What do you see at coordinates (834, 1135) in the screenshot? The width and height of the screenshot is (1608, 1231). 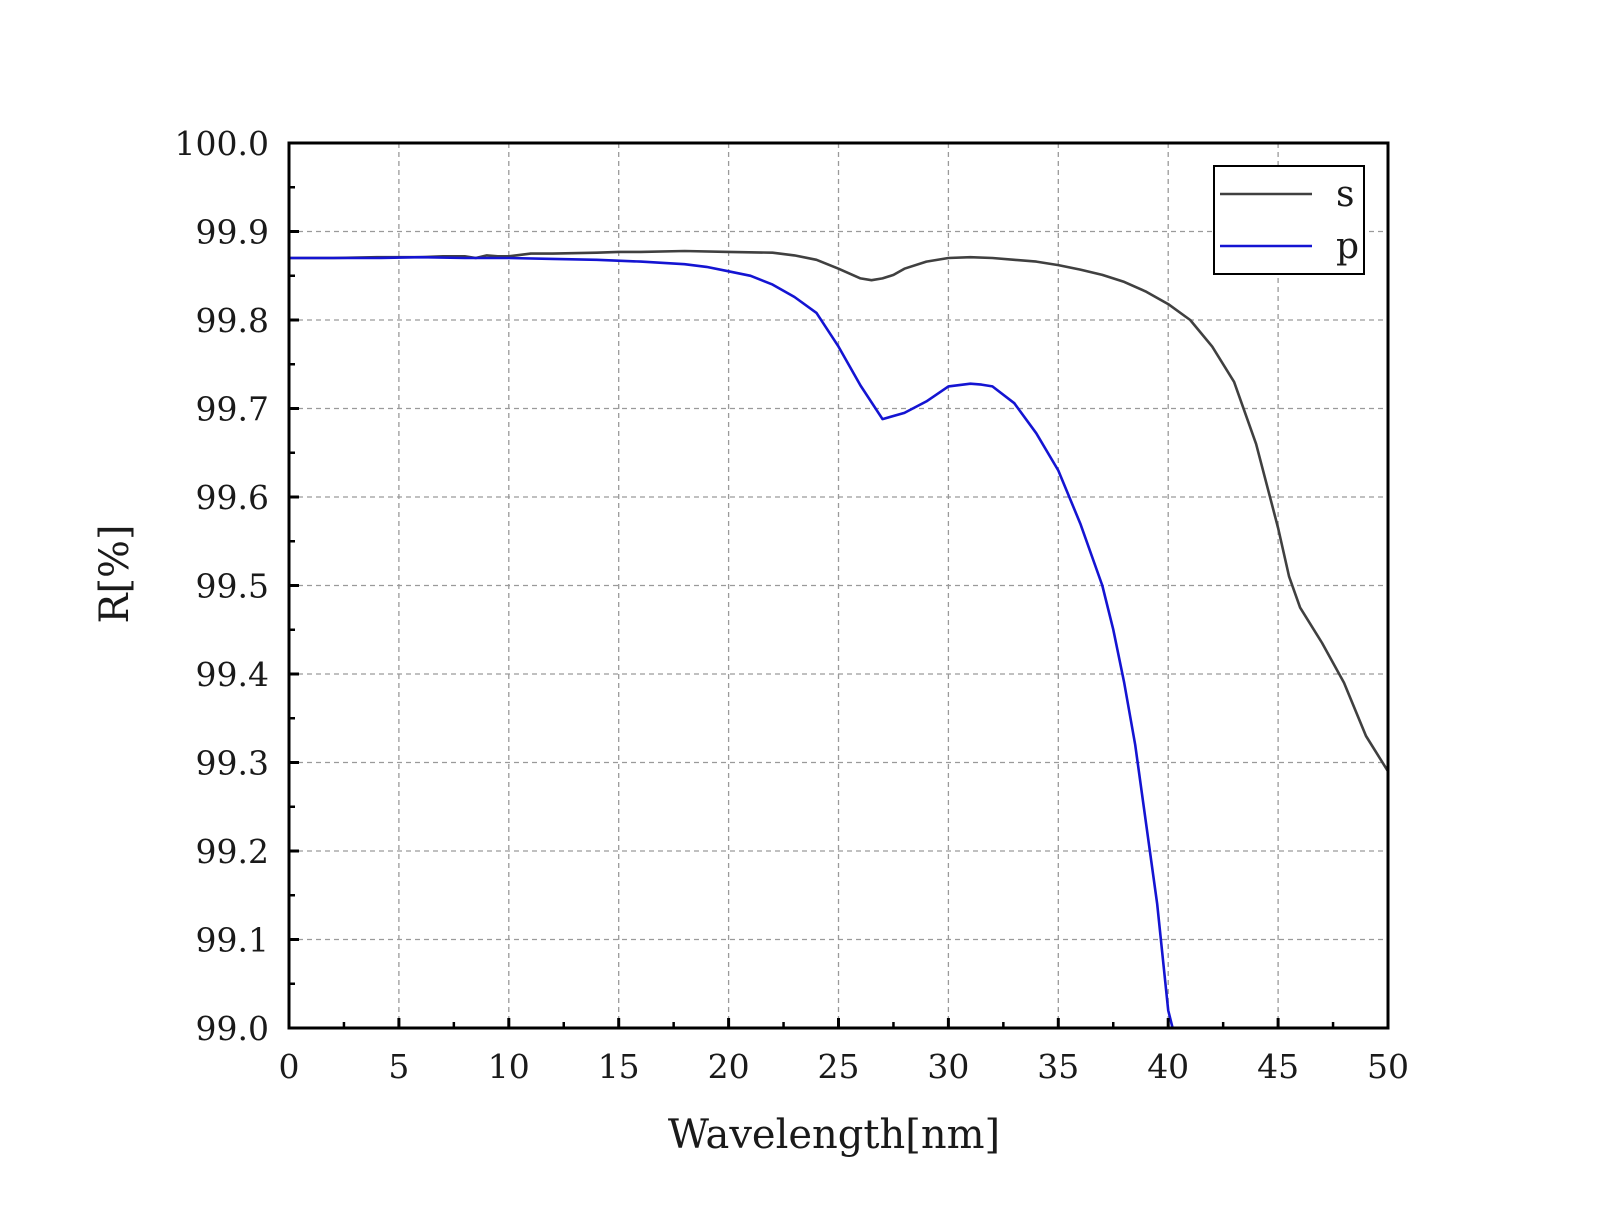 I see `x-axis-title: Wavelength[nm]` at bounding box center [834, 1135].